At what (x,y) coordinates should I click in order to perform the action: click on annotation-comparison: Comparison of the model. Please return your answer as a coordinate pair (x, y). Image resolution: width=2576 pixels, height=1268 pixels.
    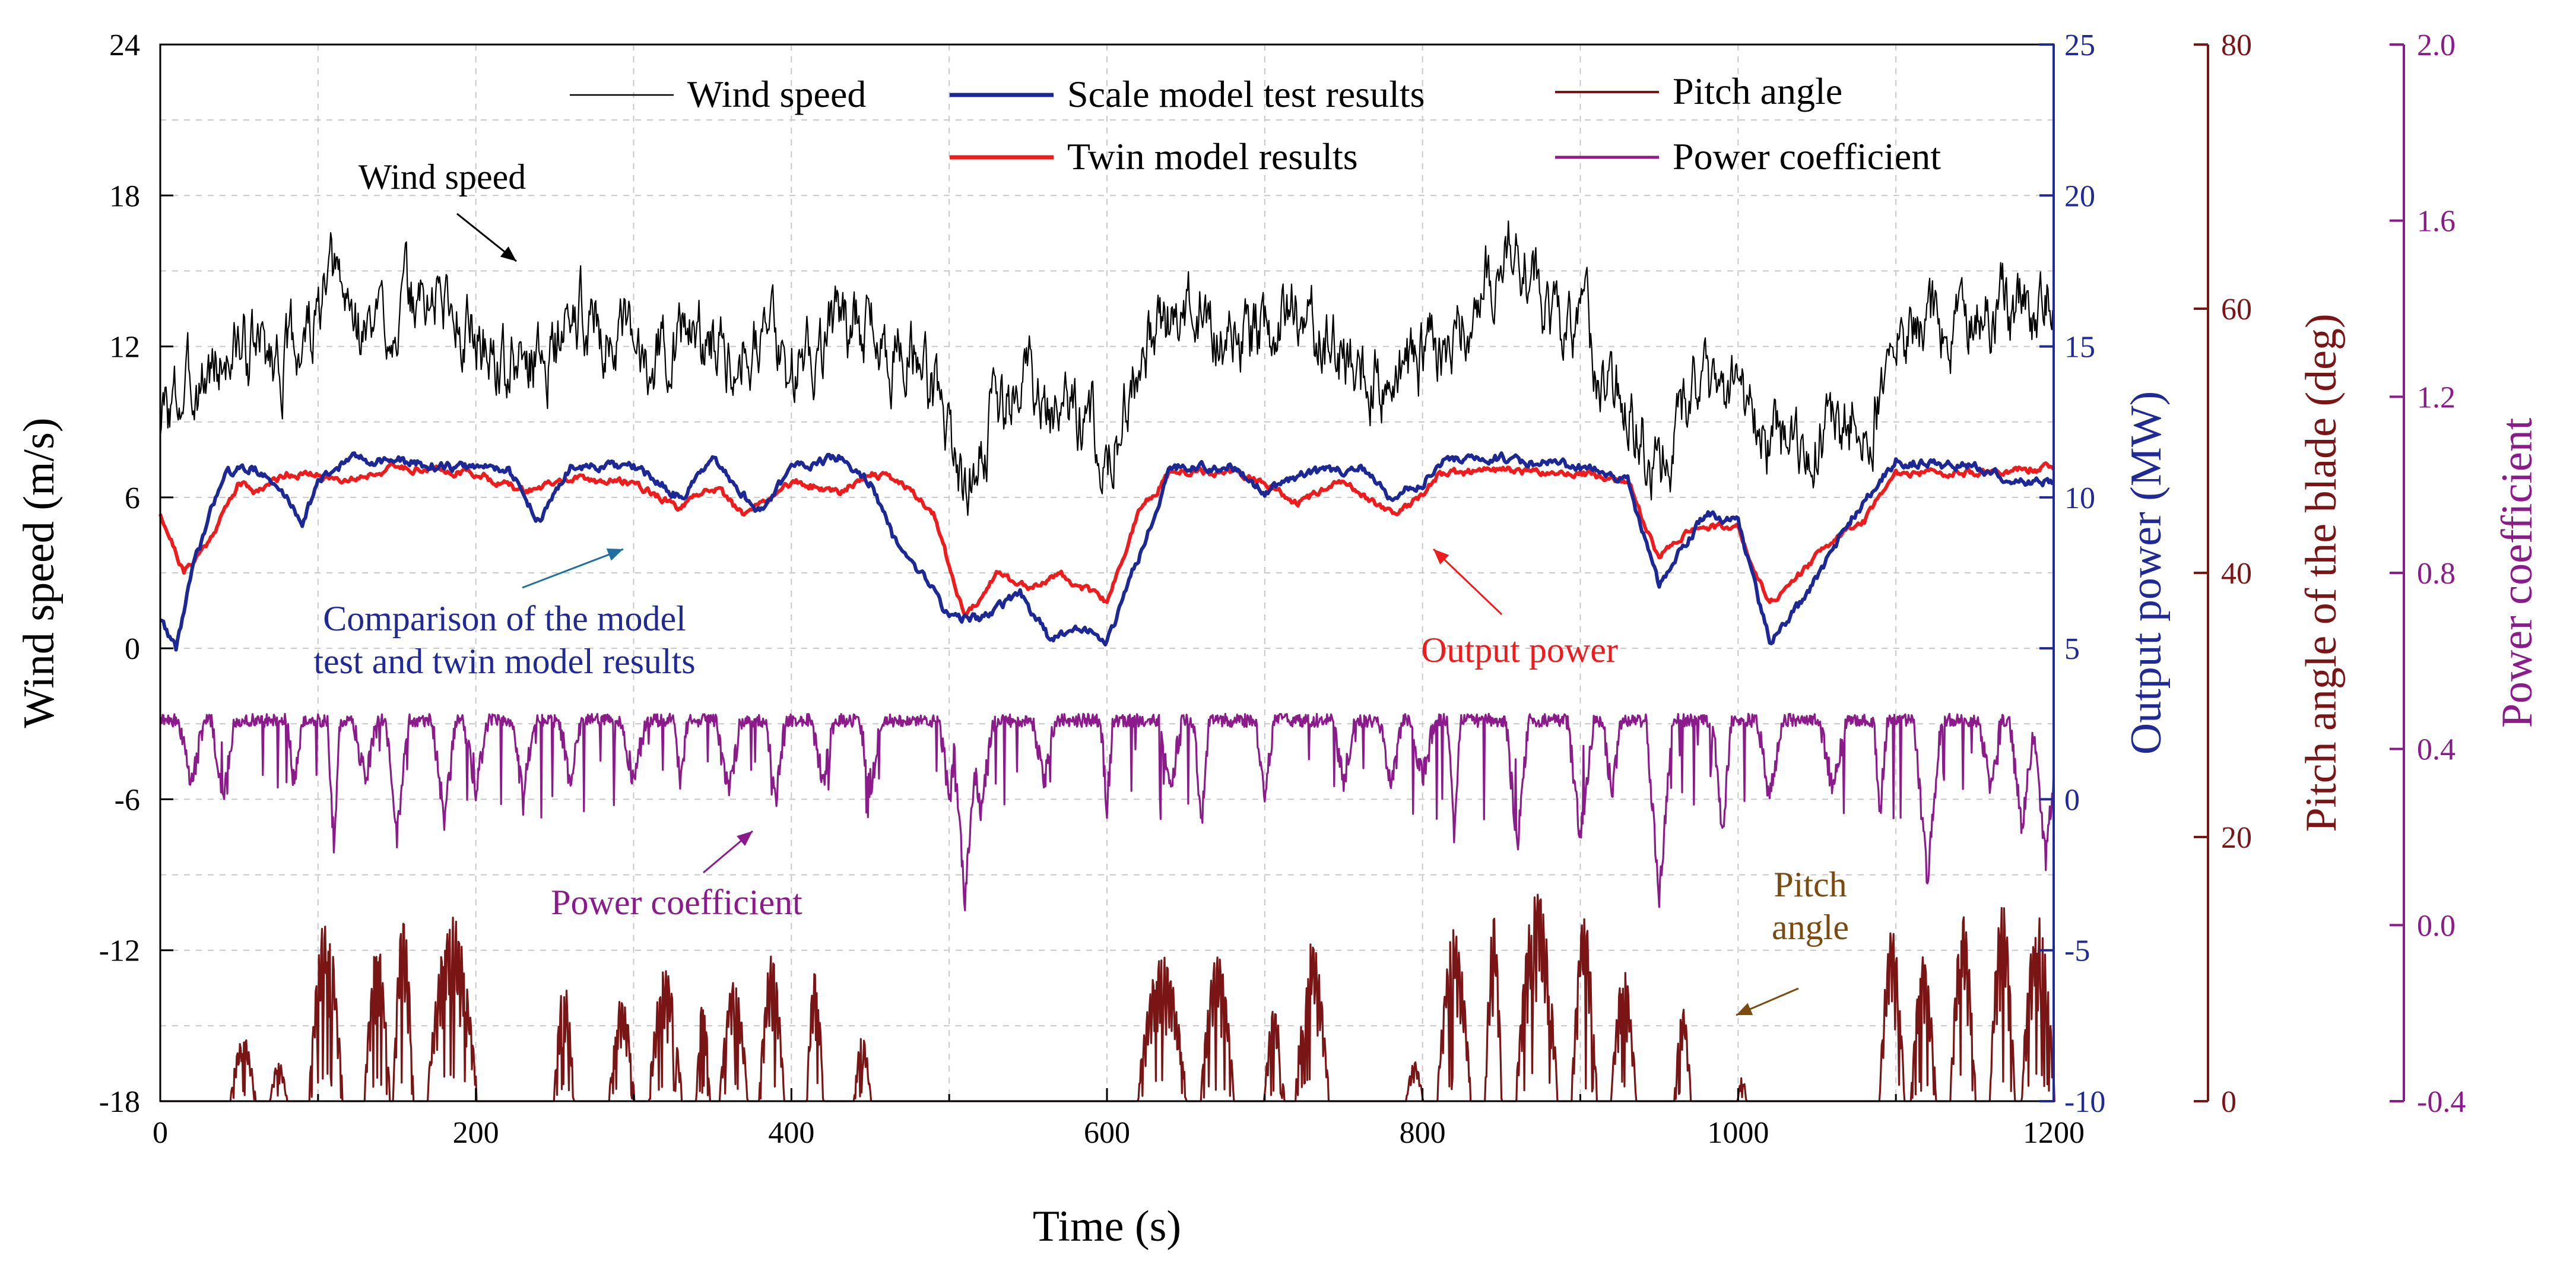
    Looking at the image, I should click on (504, 618).